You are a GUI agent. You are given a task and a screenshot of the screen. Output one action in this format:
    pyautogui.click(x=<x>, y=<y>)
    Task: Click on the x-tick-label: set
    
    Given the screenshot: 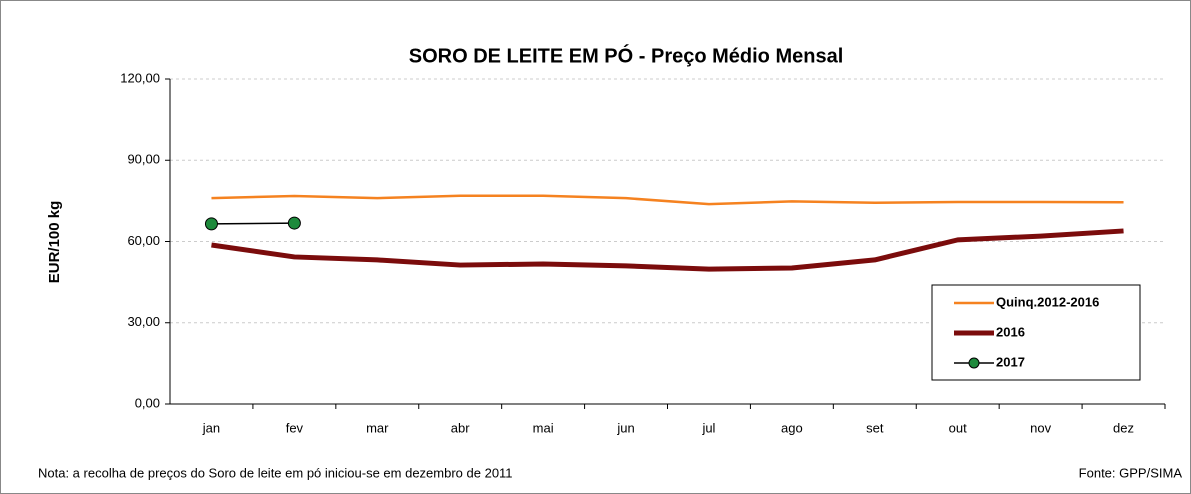 What is the action you would take?
    pyautogui.click(x=875, y=427)
    